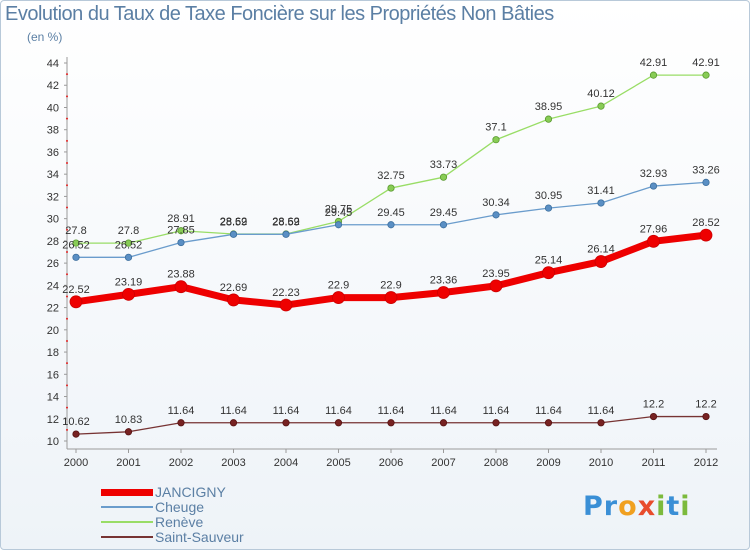  What do you see at coordinates (181, 275) in the screenshot?
I see `data-label-jancigny: 23.88` at bounding box center [181, 275].